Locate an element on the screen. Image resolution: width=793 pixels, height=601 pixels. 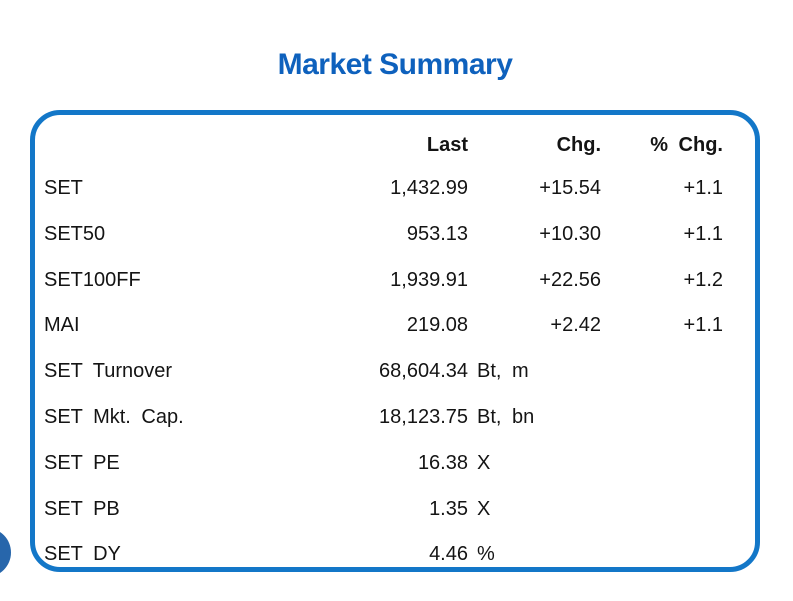
header-last: Last is located at coordinates (447, 145).